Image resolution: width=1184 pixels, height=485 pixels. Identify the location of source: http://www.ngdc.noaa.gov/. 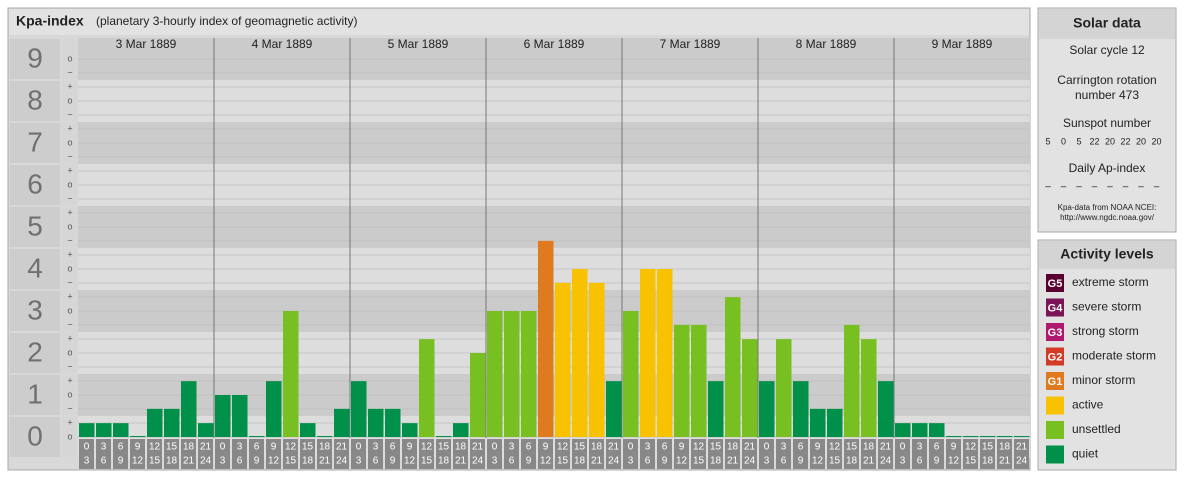
(1107, 217).